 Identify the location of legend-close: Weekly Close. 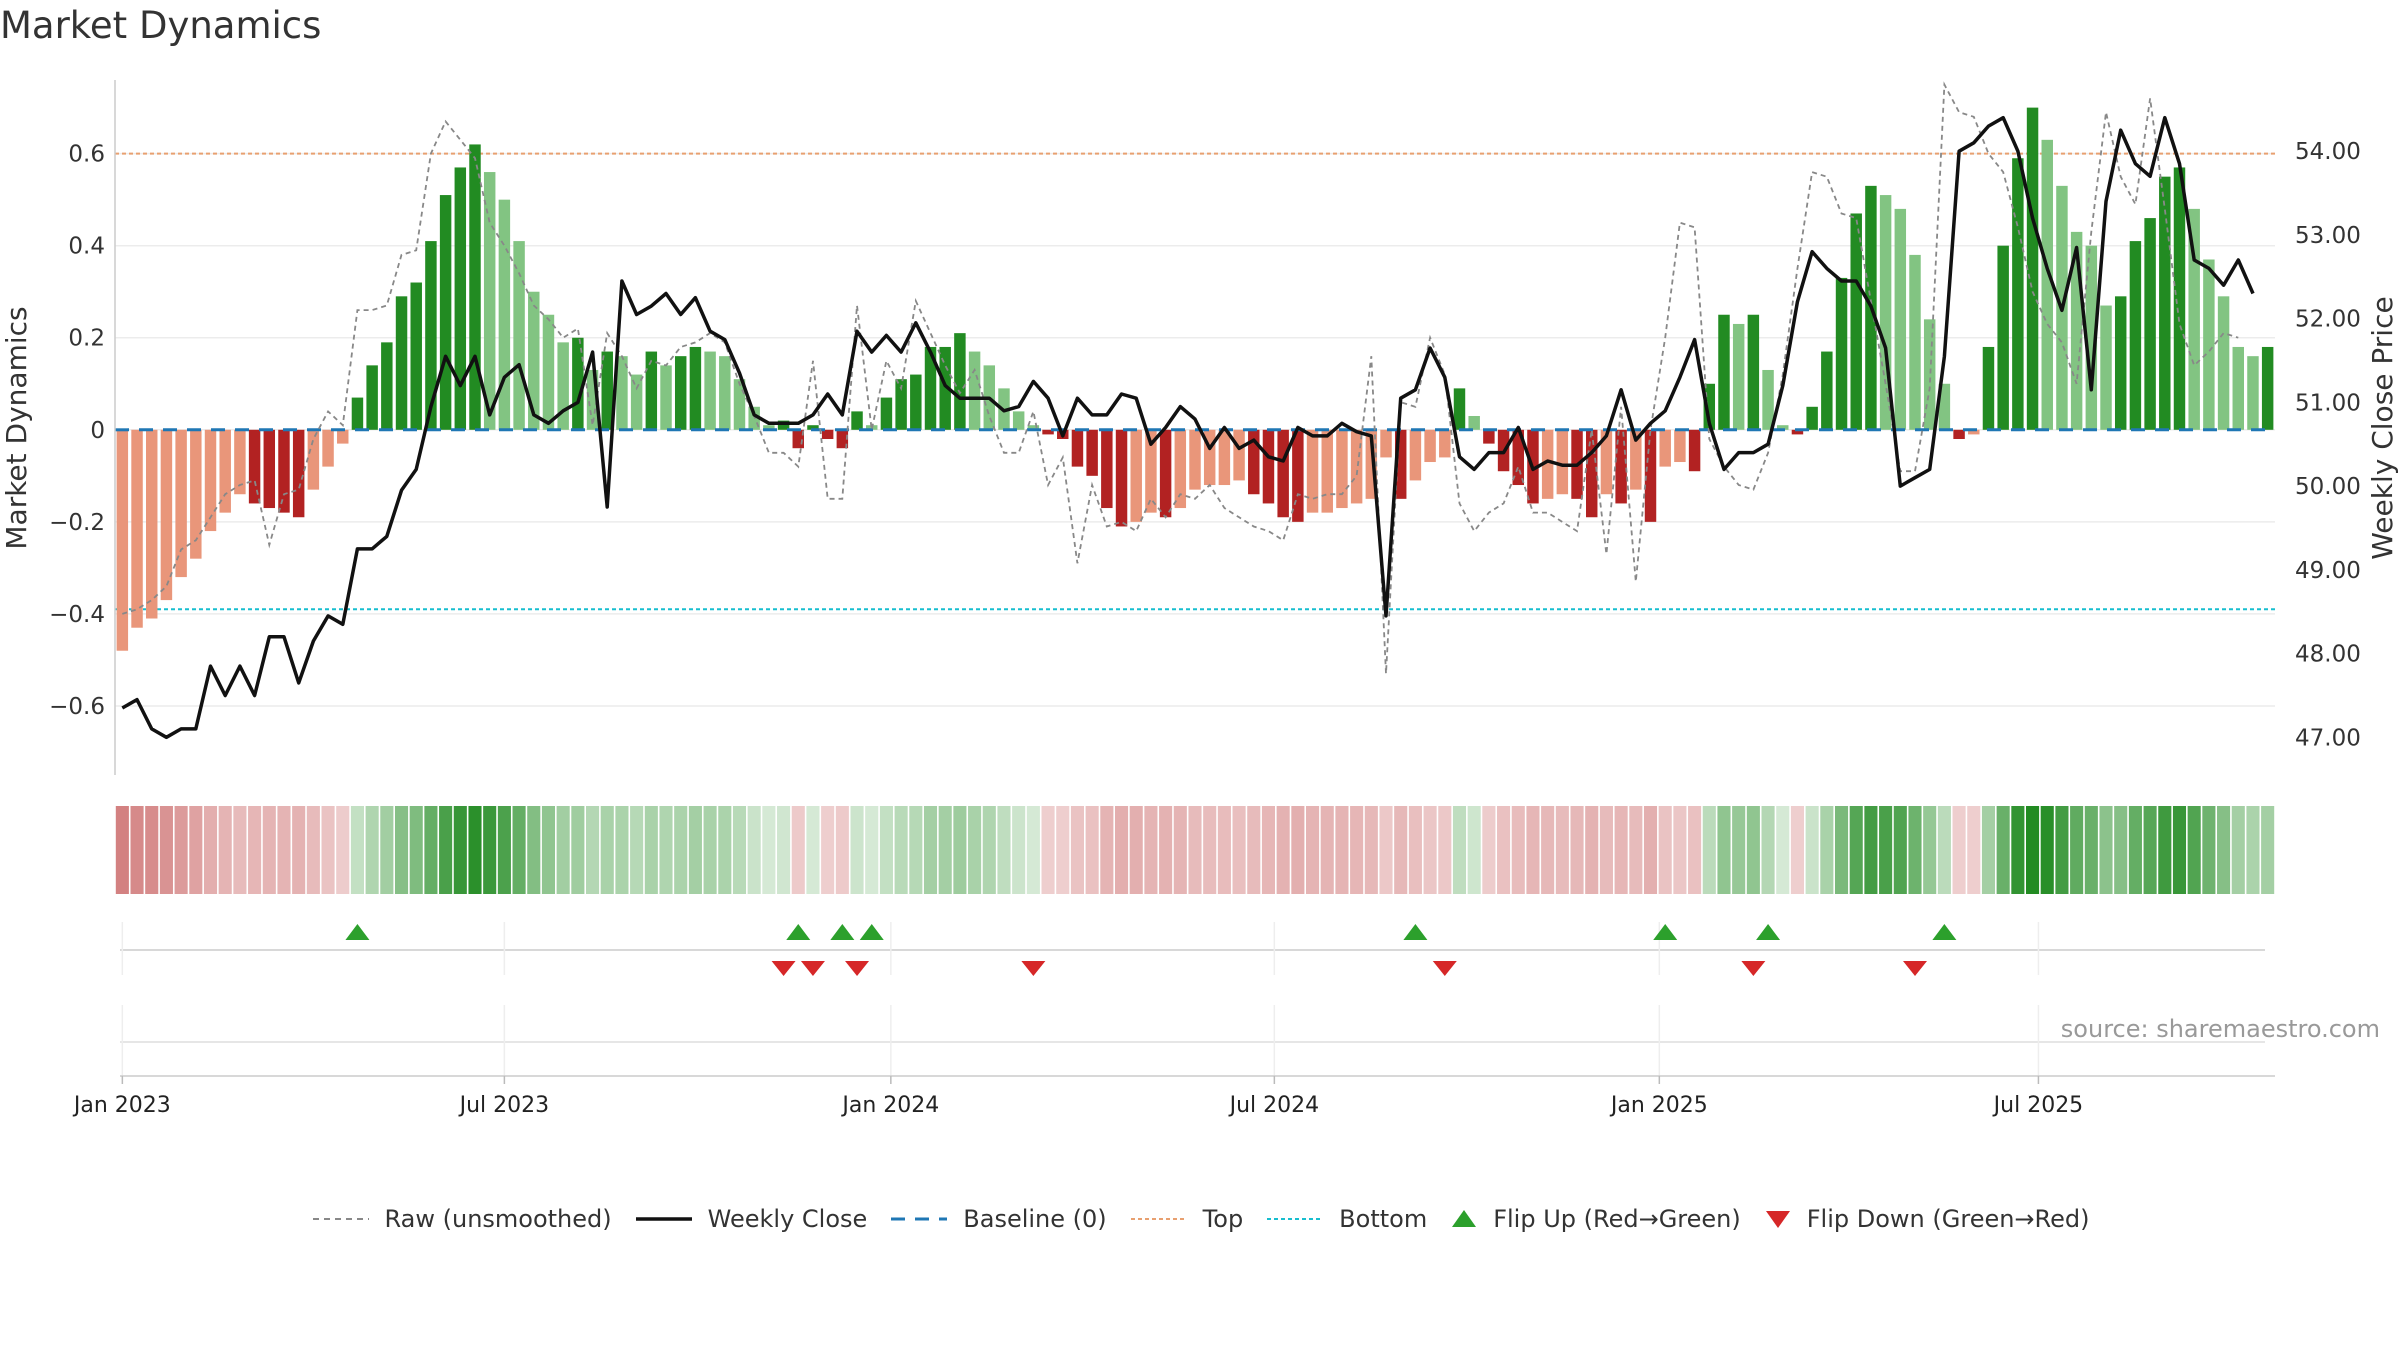
(751, 1219).